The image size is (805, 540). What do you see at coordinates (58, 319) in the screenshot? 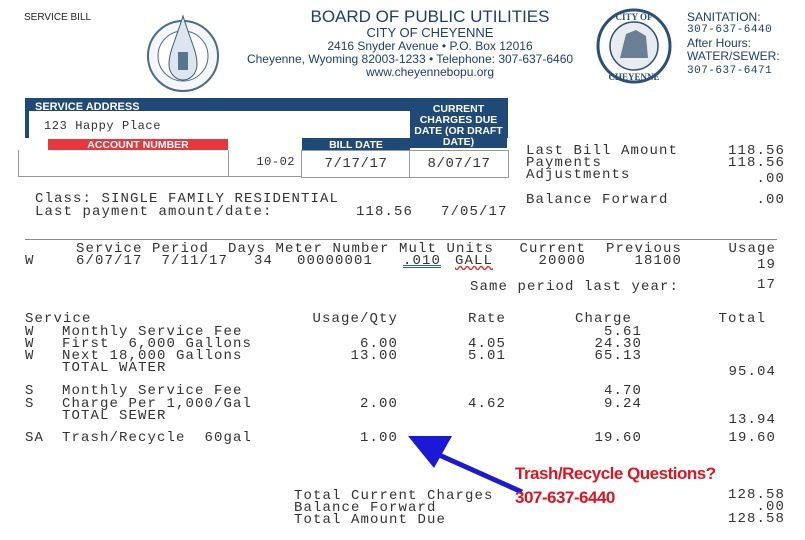
I see `charges-header-service: Service` at bounding box center [58, 319].